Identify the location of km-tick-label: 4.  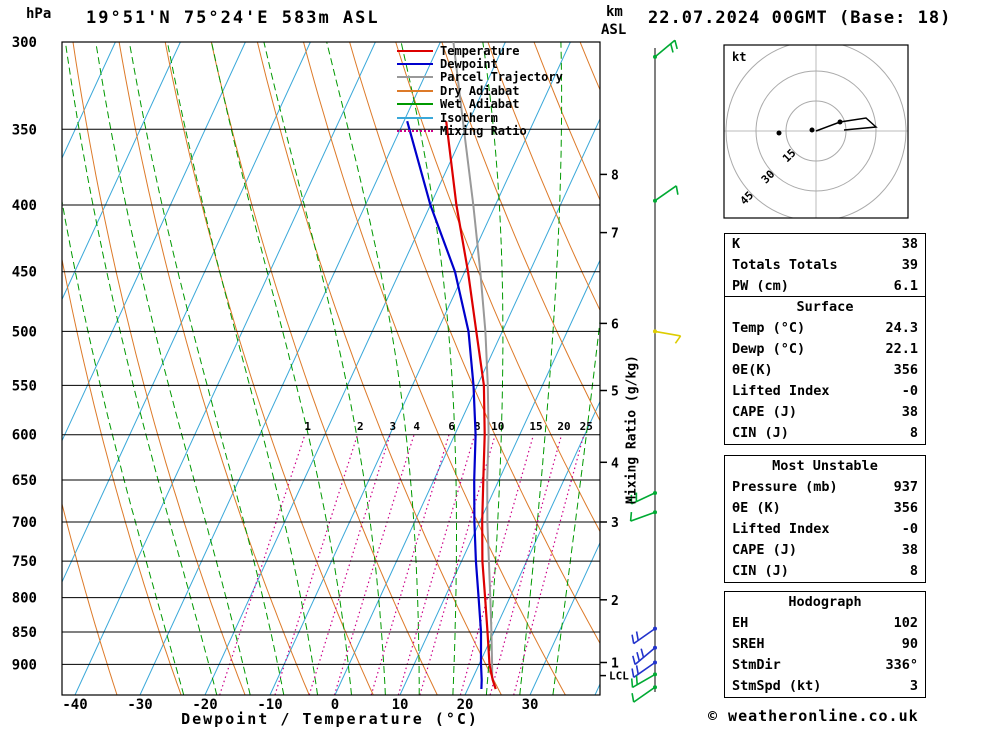
(615, 463).